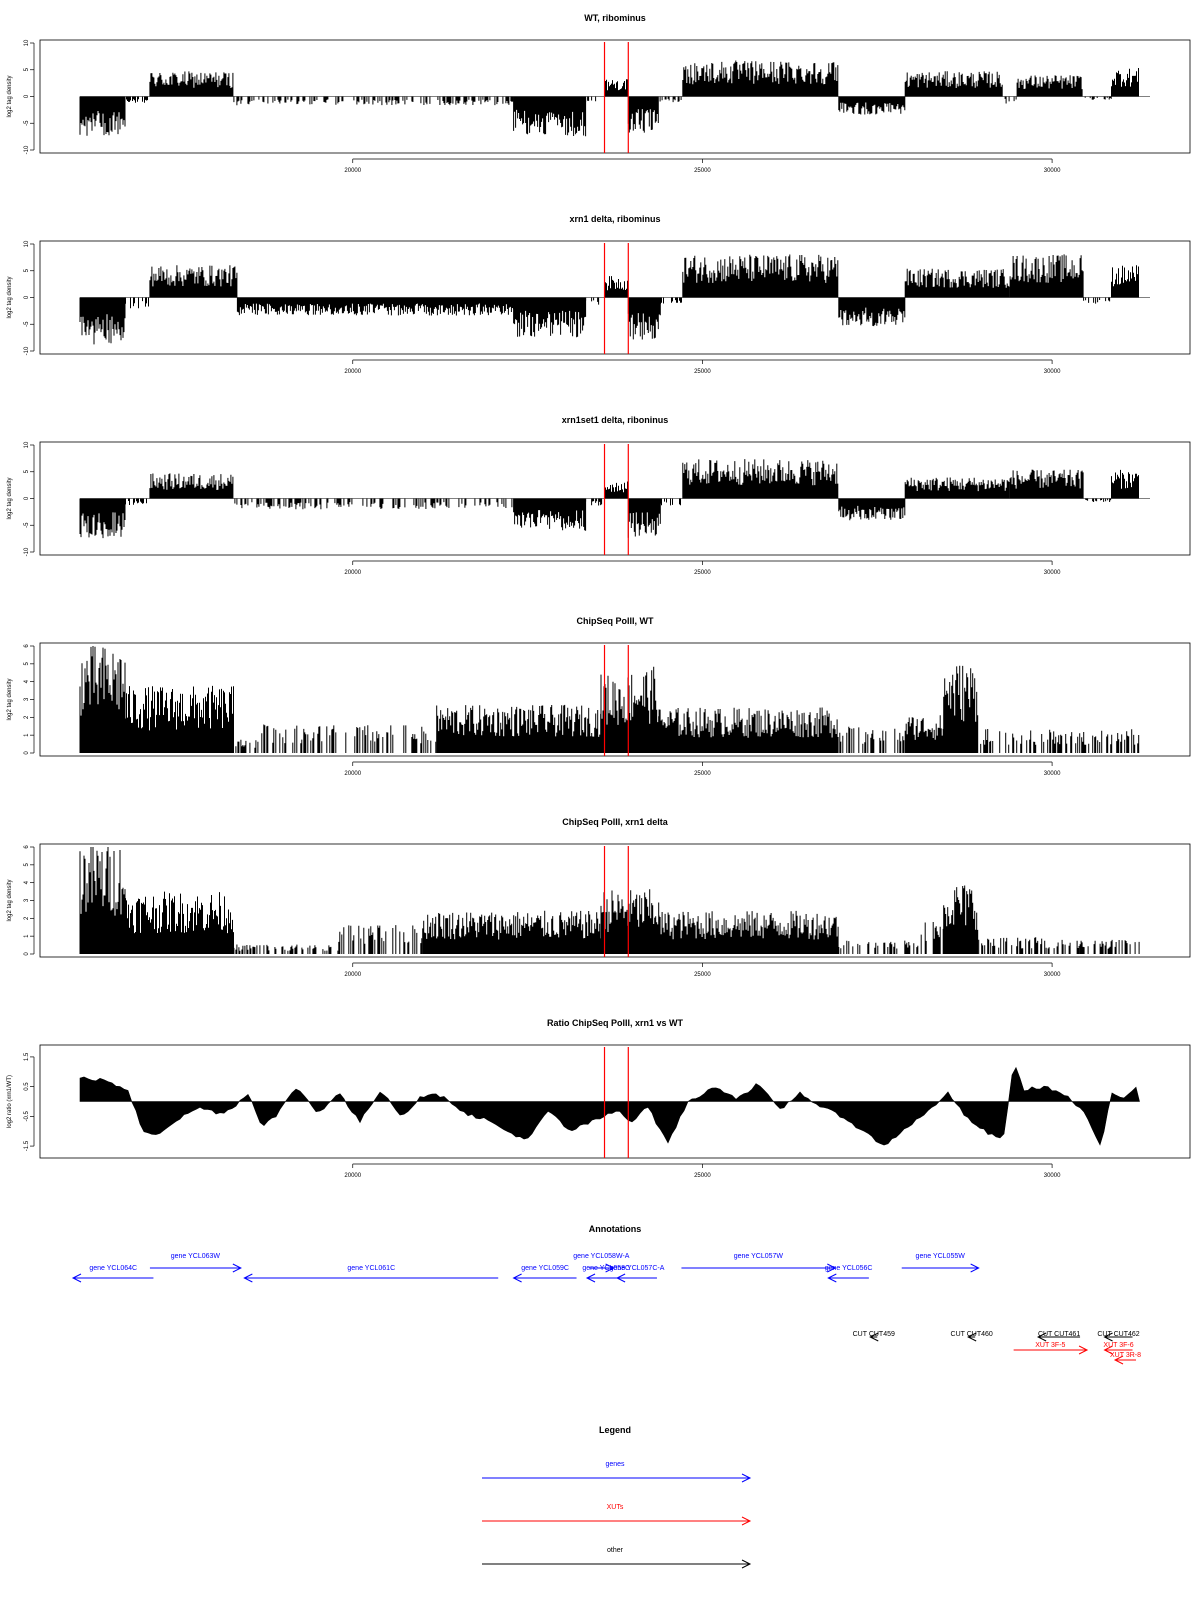  What do you see at coordinates (27, 1086) in the screenshot?
I see `y-tick-label: 0.5` at bounding box center [27, 1086].